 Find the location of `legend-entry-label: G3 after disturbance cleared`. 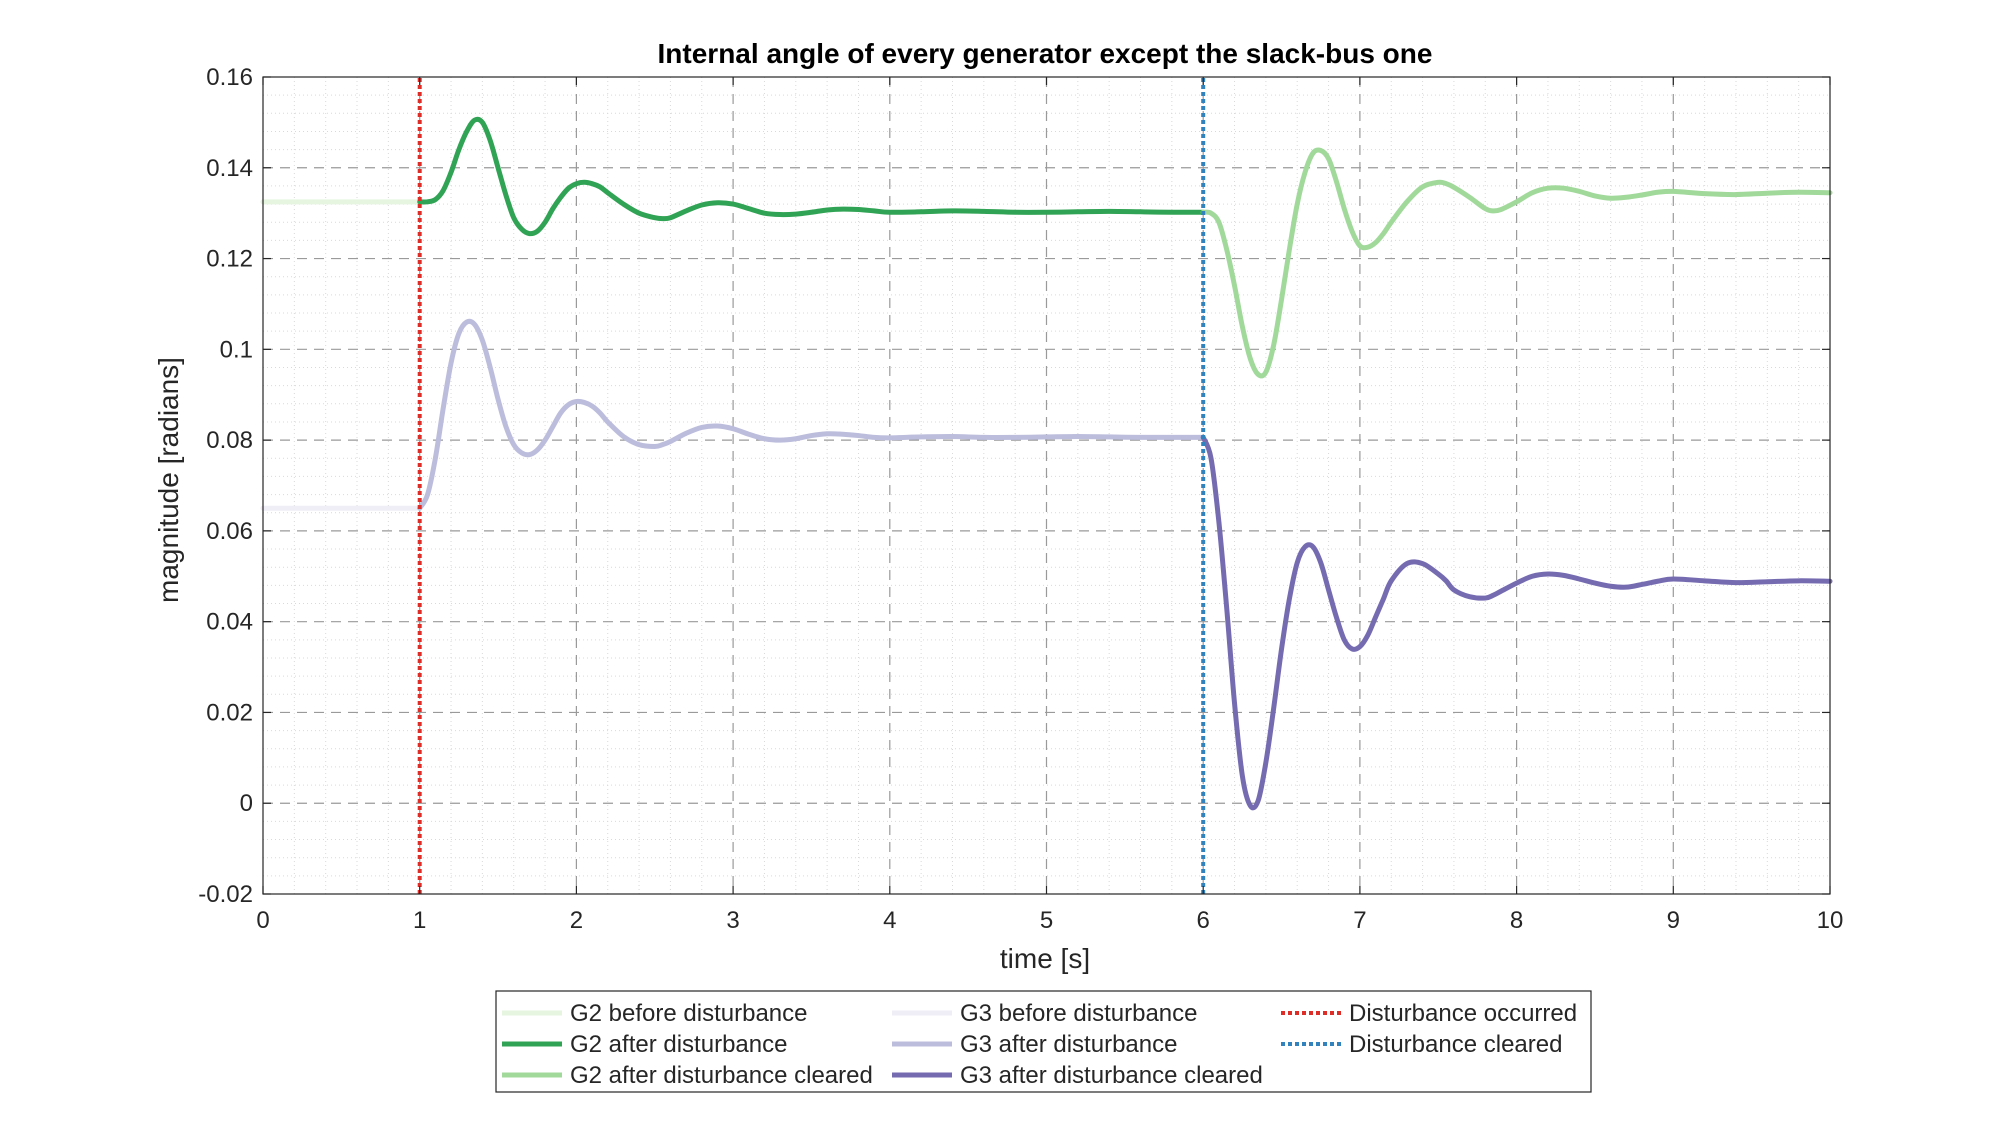

legend-entry-label: G3 after disturbance cleared is located at coordinates (1111, 1075).